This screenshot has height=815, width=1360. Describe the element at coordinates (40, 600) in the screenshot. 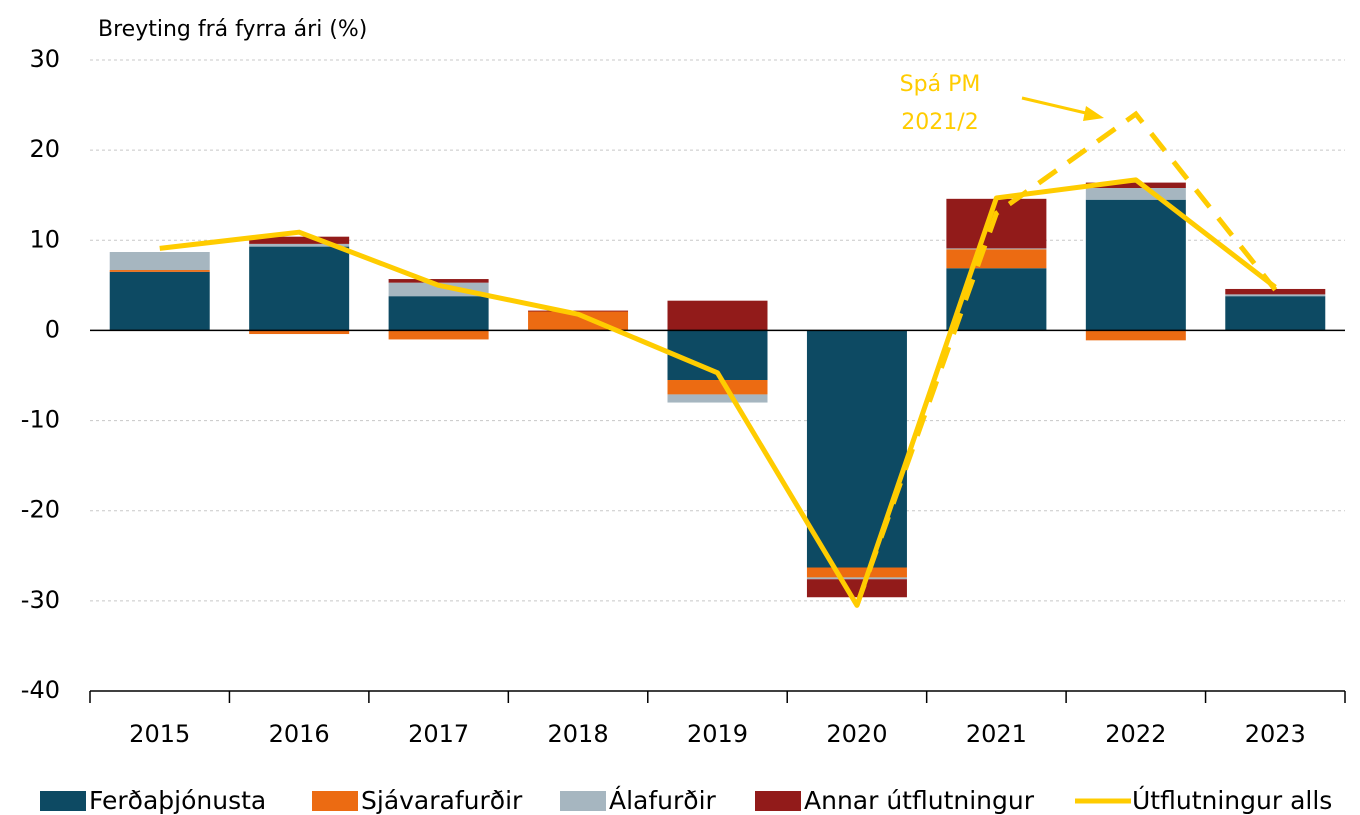

I see `y-tick-label: -30` at that location.